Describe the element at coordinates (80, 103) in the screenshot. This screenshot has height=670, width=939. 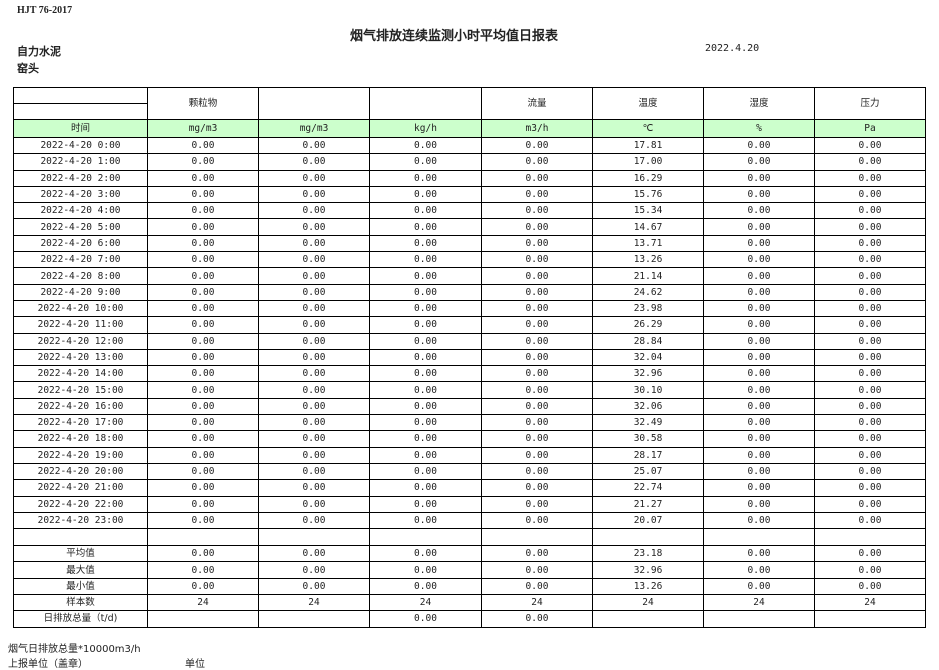
I see `header-row-cell` at that location.